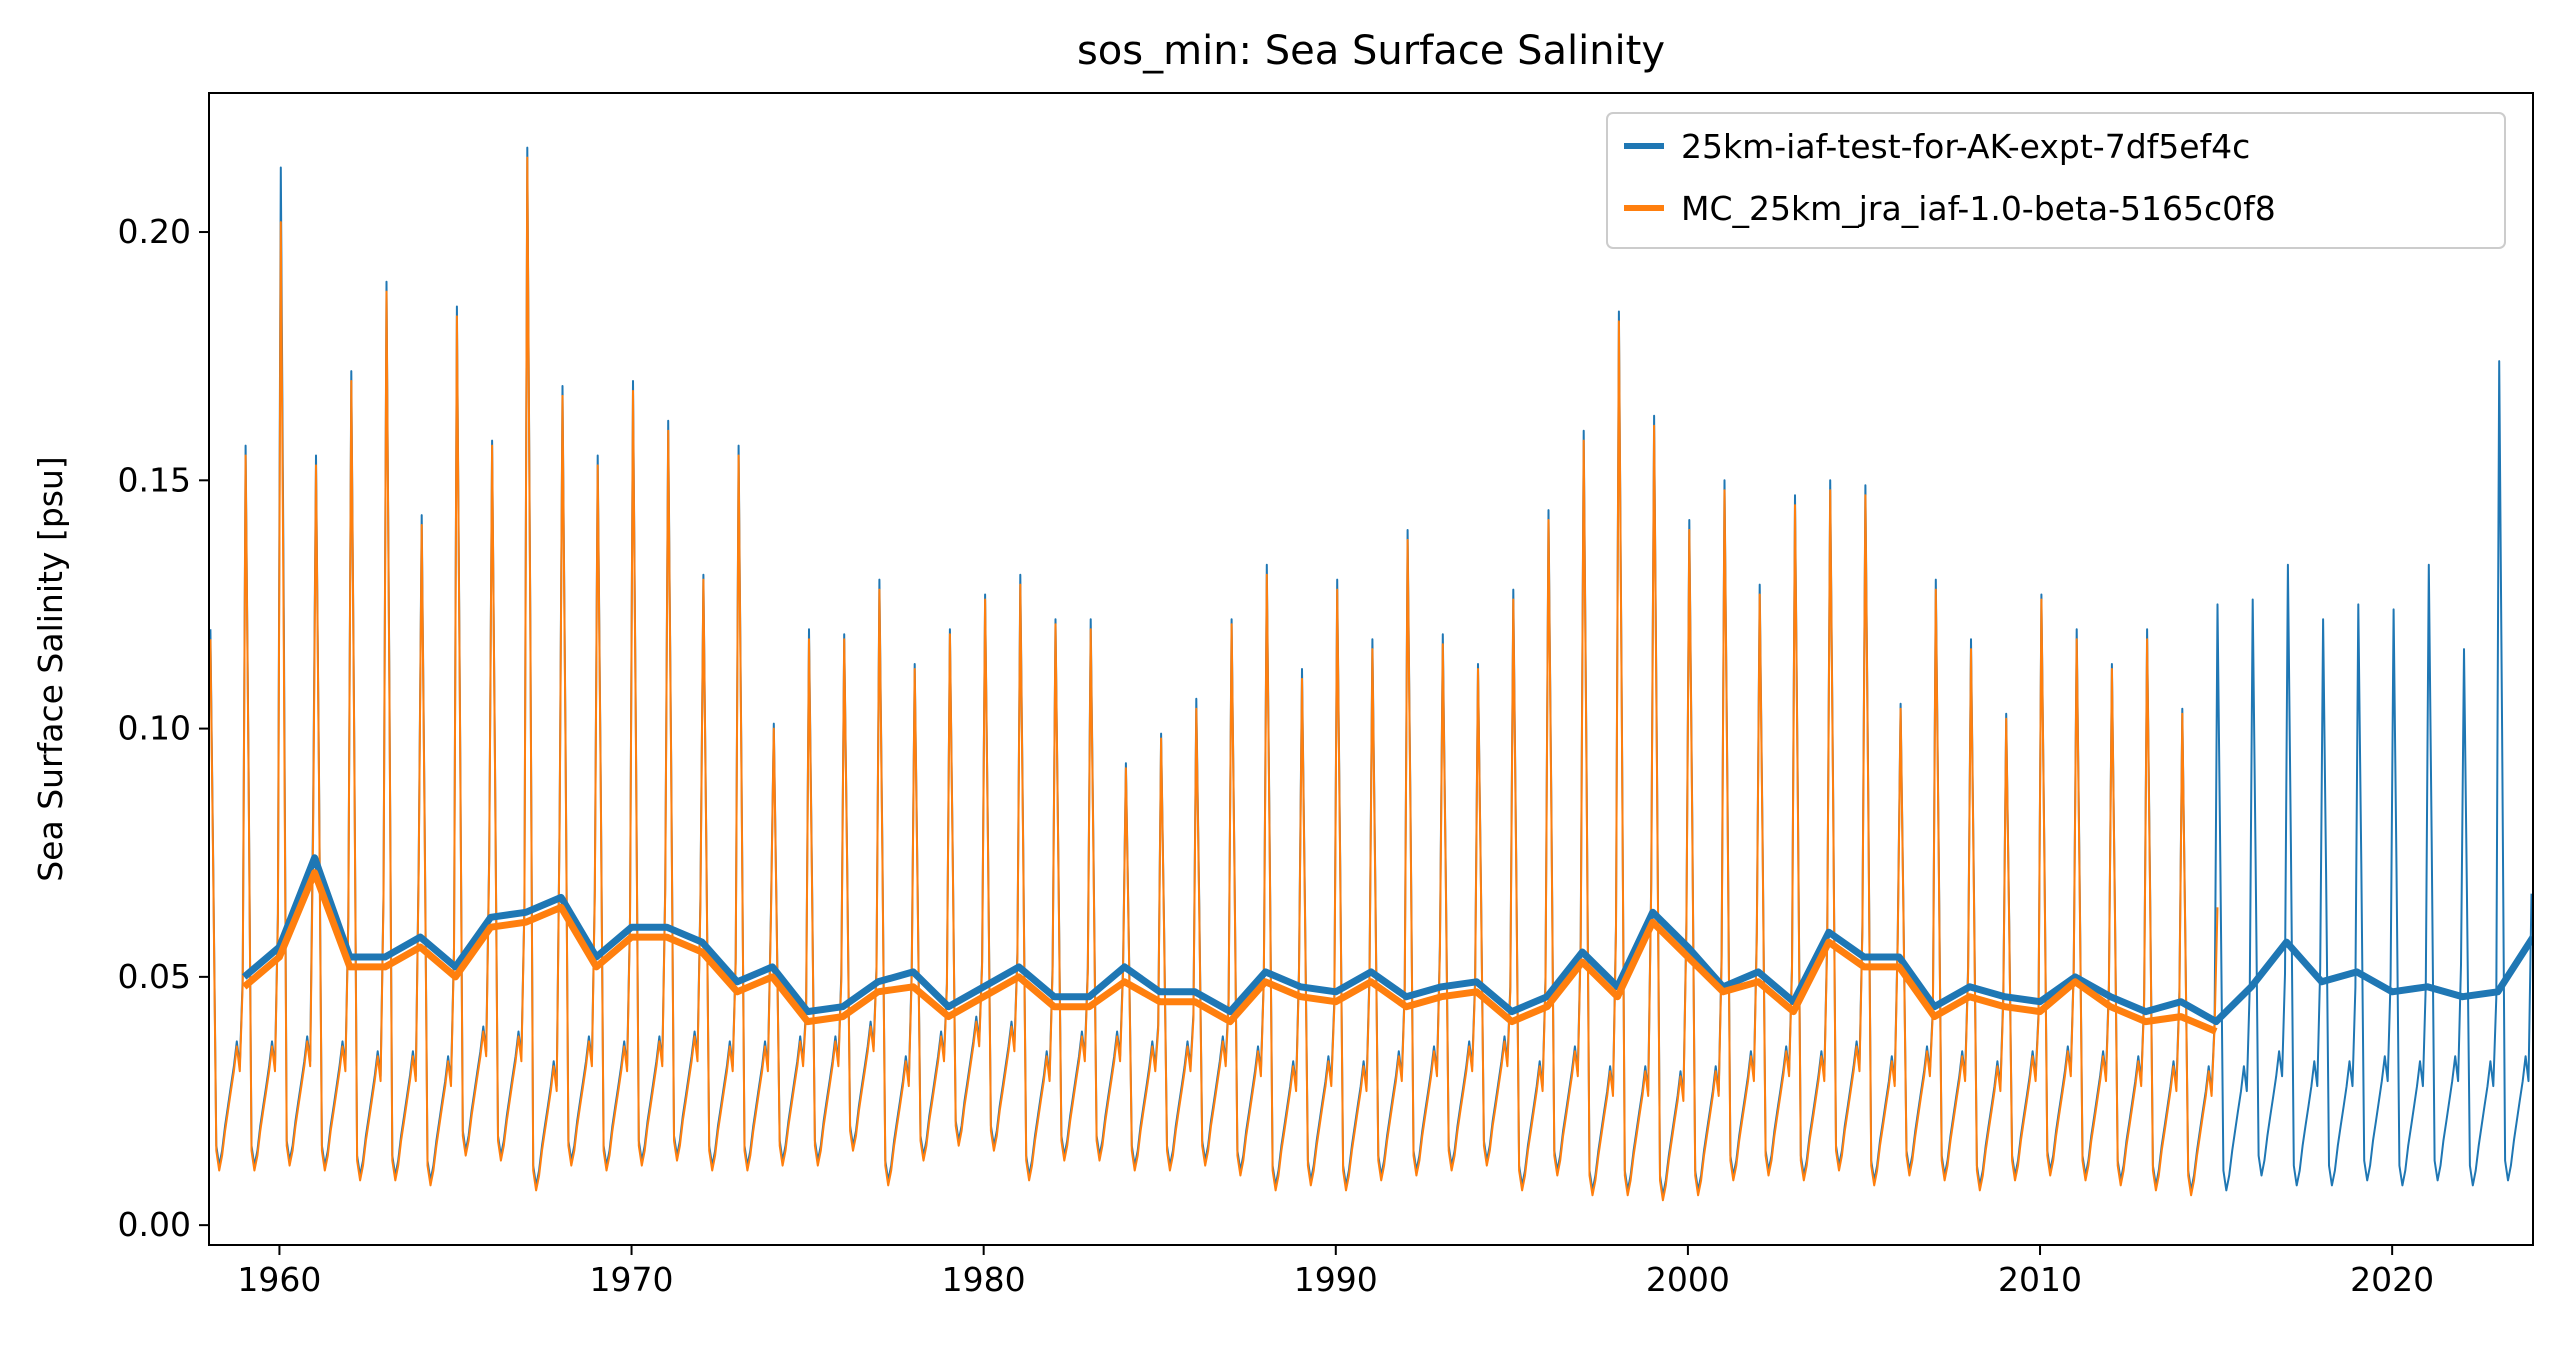 The image size is (2563, 1351). I want to click on x-tick-label: 2010, so click(2040, 1279).